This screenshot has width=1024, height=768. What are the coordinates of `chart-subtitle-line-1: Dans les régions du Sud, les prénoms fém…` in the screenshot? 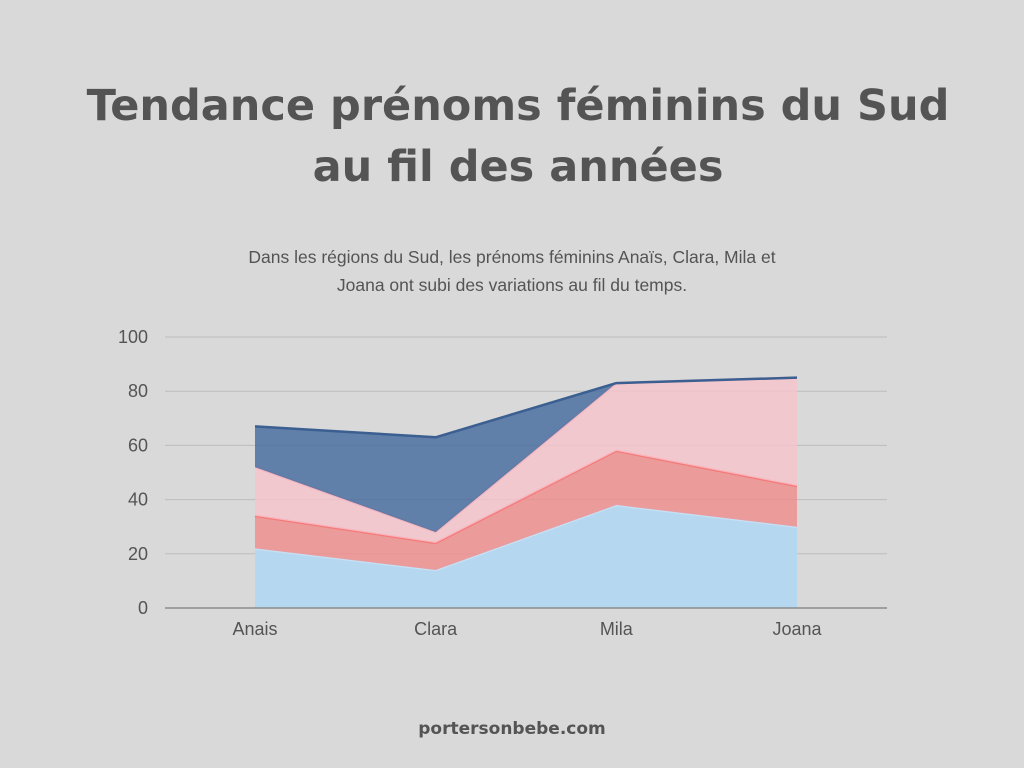 It's located at (512, 257).